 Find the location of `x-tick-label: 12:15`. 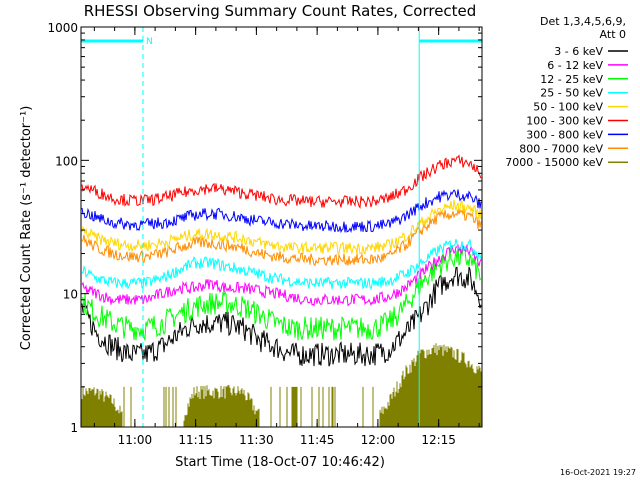

x-tick-label: 12:15 is located at coordinates (438, 440).